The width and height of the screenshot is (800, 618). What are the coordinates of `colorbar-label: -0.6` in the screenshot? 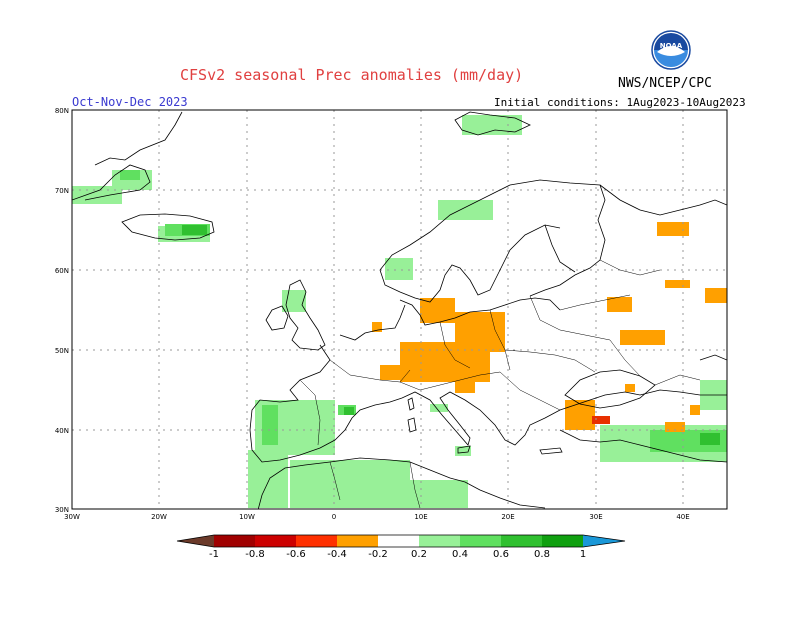 It's located at (296, 554).